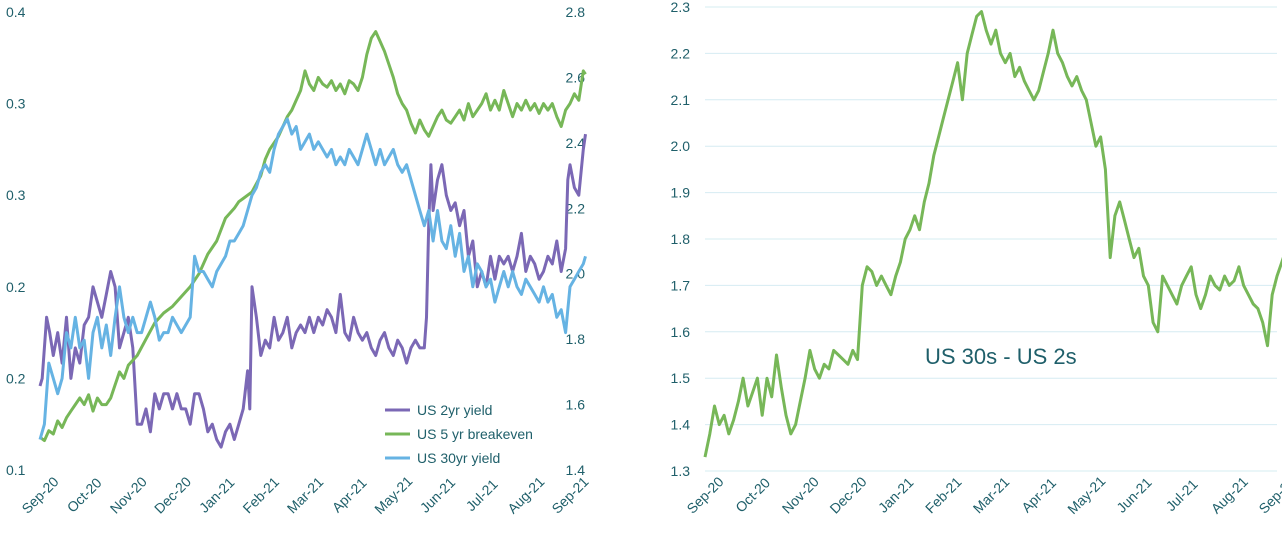 This screenshot has width=1282, height=533. What do you see at coordinates (576, 241) in the screenshot?
I see `right-y-axis-ticks: 1.41.61.82.02.22.42.62.8` at bounding box center [576, 241].